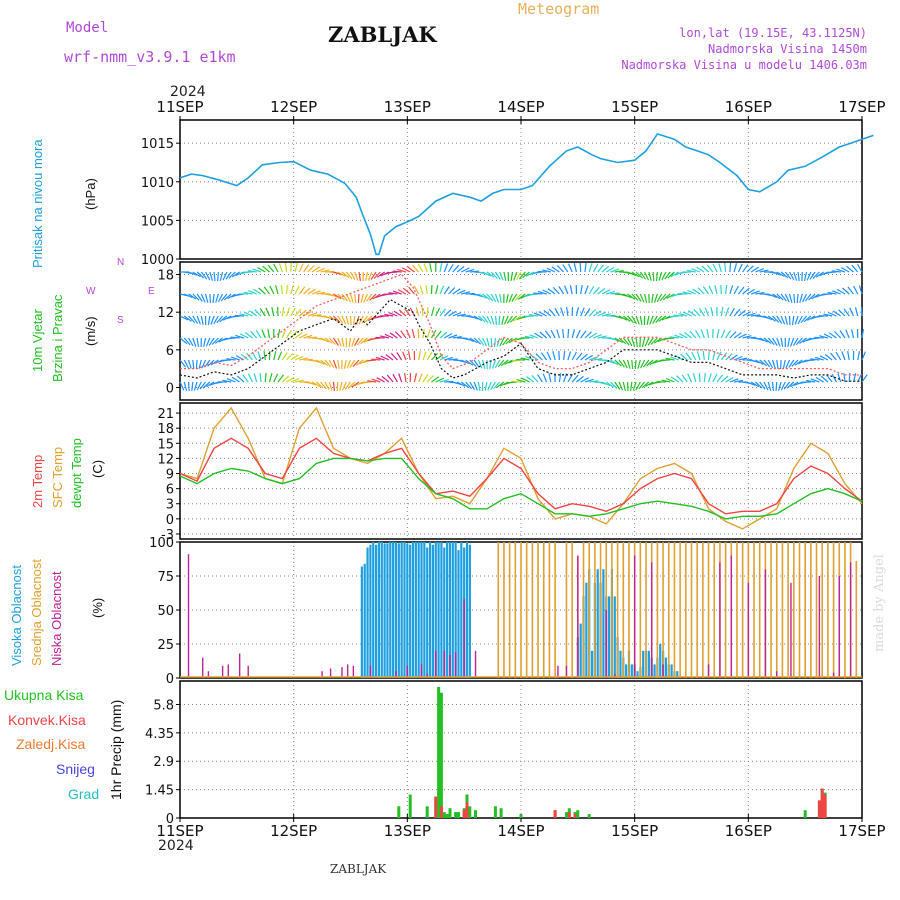  What do you see at coordinates (165, 313) in the screenshot?
I see `y-tick-label: 12` at bounding box center [165, 313].